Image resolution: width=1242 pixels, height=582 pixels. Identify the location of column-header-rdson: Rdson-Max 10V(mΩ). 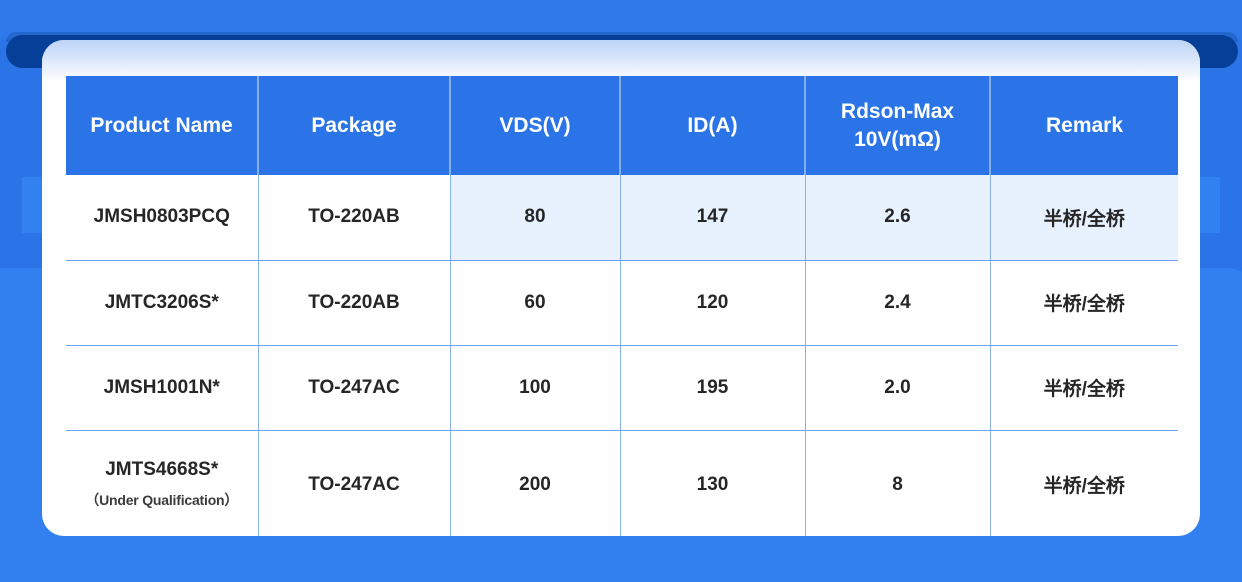
(898, 125).